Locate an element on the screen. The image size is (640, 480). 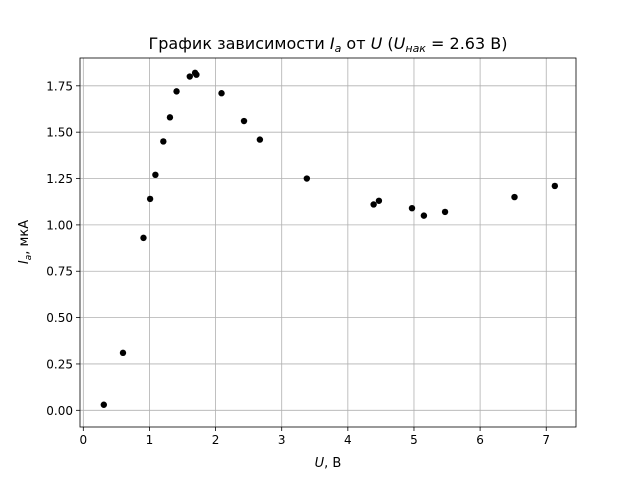
x-tick-label: 1 is located at coordinates (150, 440).